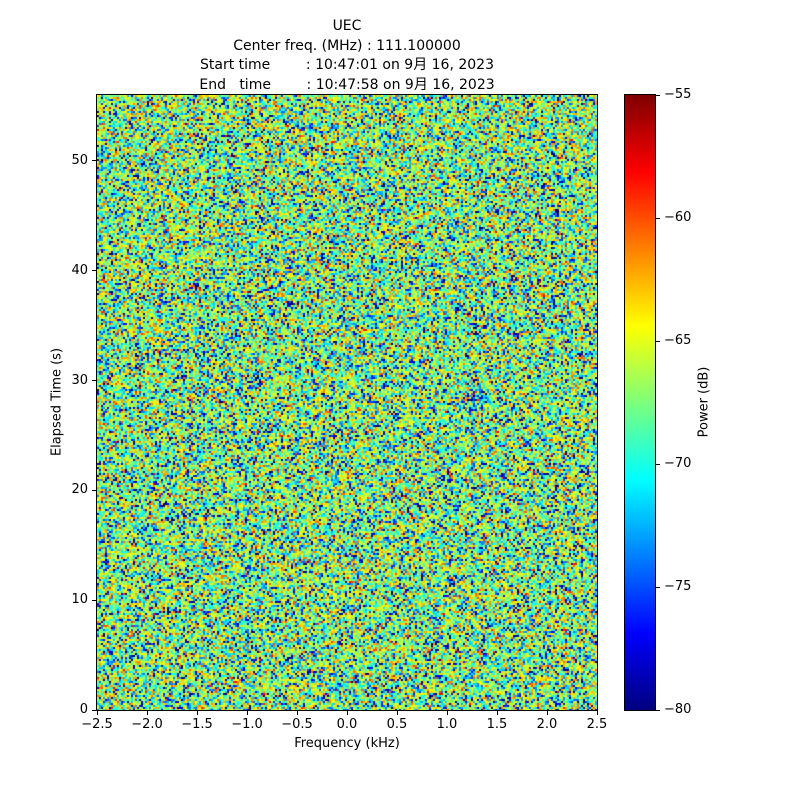 The image size is (800, 800). What do you see at coordinates (347, 743) in the screenshot?
I see `x-axis-label: Frequency (kHz)` at bounding box center [347, 743].